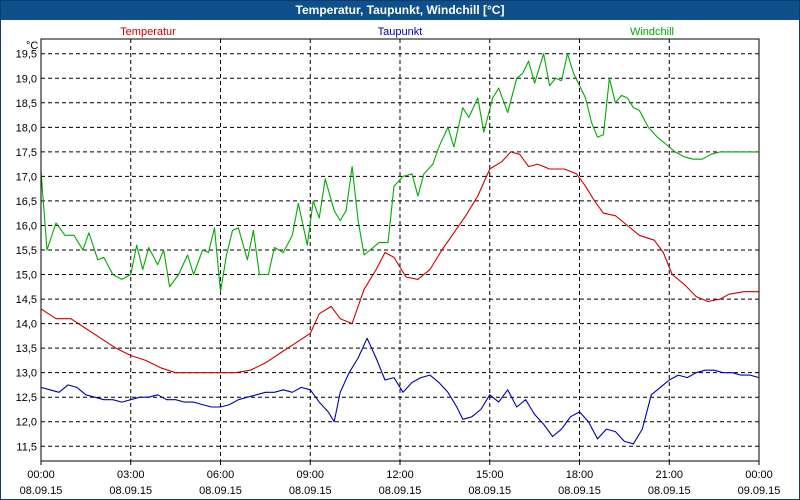  Describe the element at coordinates (26, 276) in the screenshot. I see `y-tick-label: 15,0` at that location.